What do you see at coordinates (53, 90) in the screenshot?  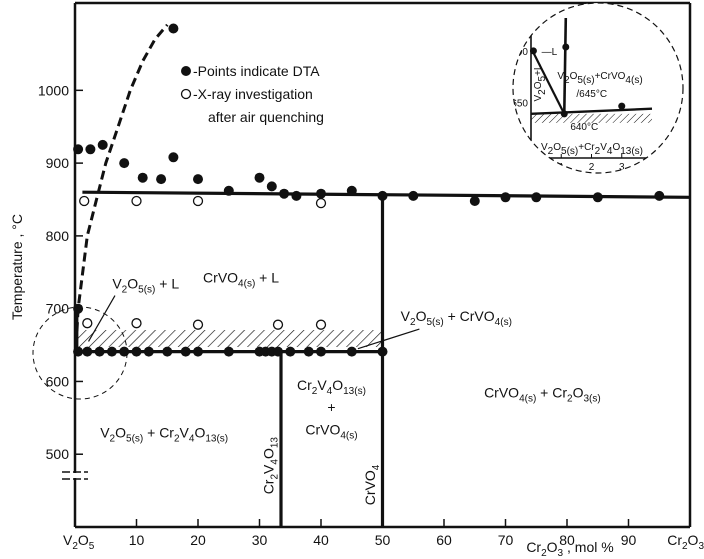 I see `y-tick-label-1000: 1000` at bounding box center [53, 90].